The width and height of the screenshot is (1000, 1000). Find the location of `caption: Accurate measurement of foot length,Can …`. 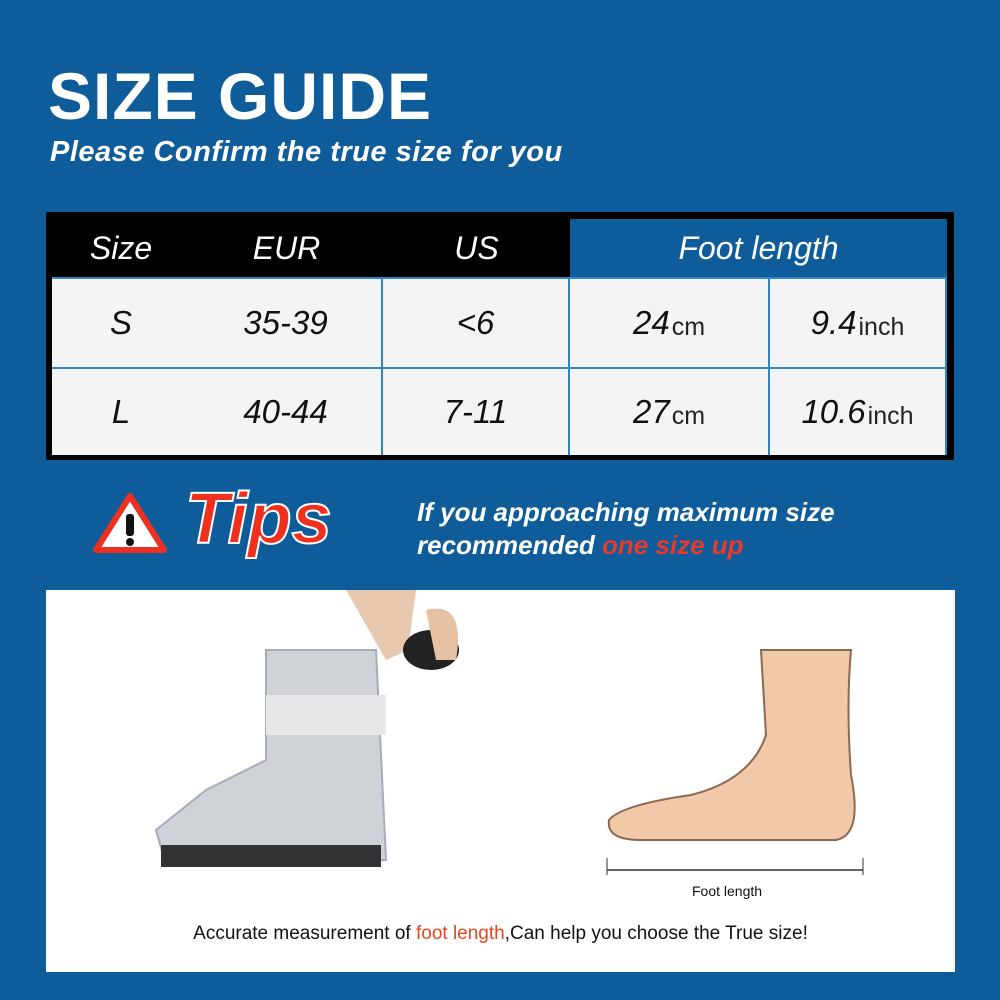

caption: Accurate measurement of foot length,Can … is located at coordinates (500, 934).